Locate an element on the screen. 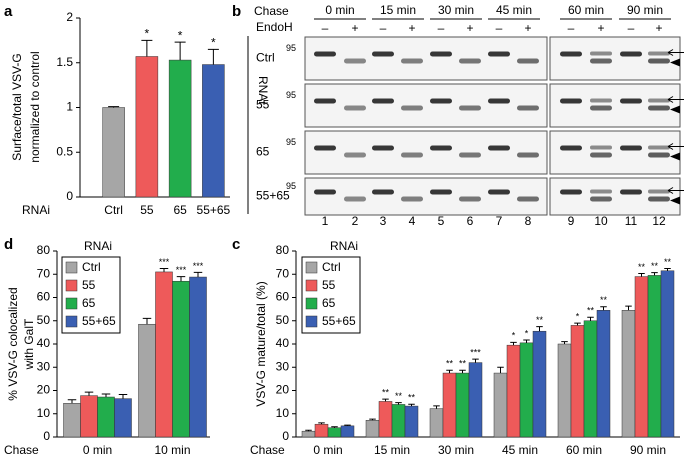 Image resolution: width=685 pixels, height=458 pixels. x-axis-label: RNAi is located at coordinates (36, 210).